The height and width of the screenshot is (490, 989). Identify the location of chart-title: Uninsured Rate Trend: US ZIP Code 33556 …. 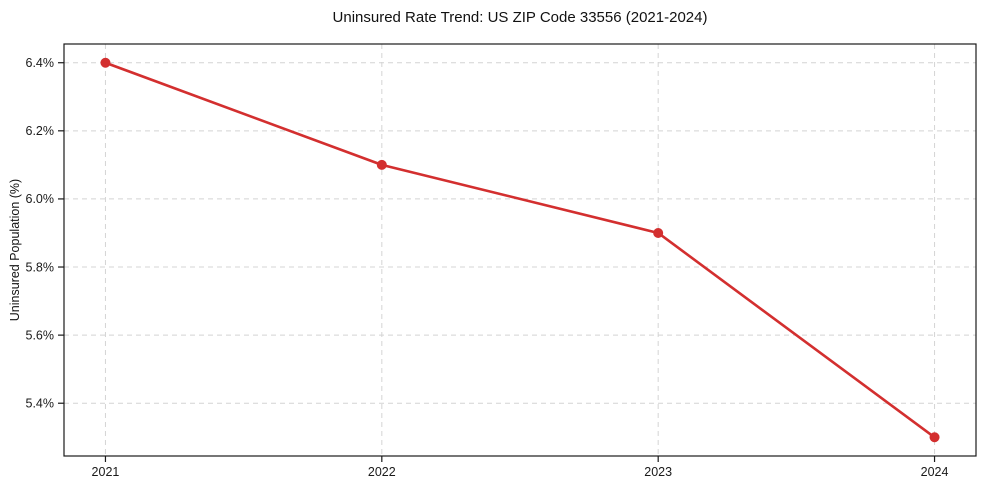
(520, 17).